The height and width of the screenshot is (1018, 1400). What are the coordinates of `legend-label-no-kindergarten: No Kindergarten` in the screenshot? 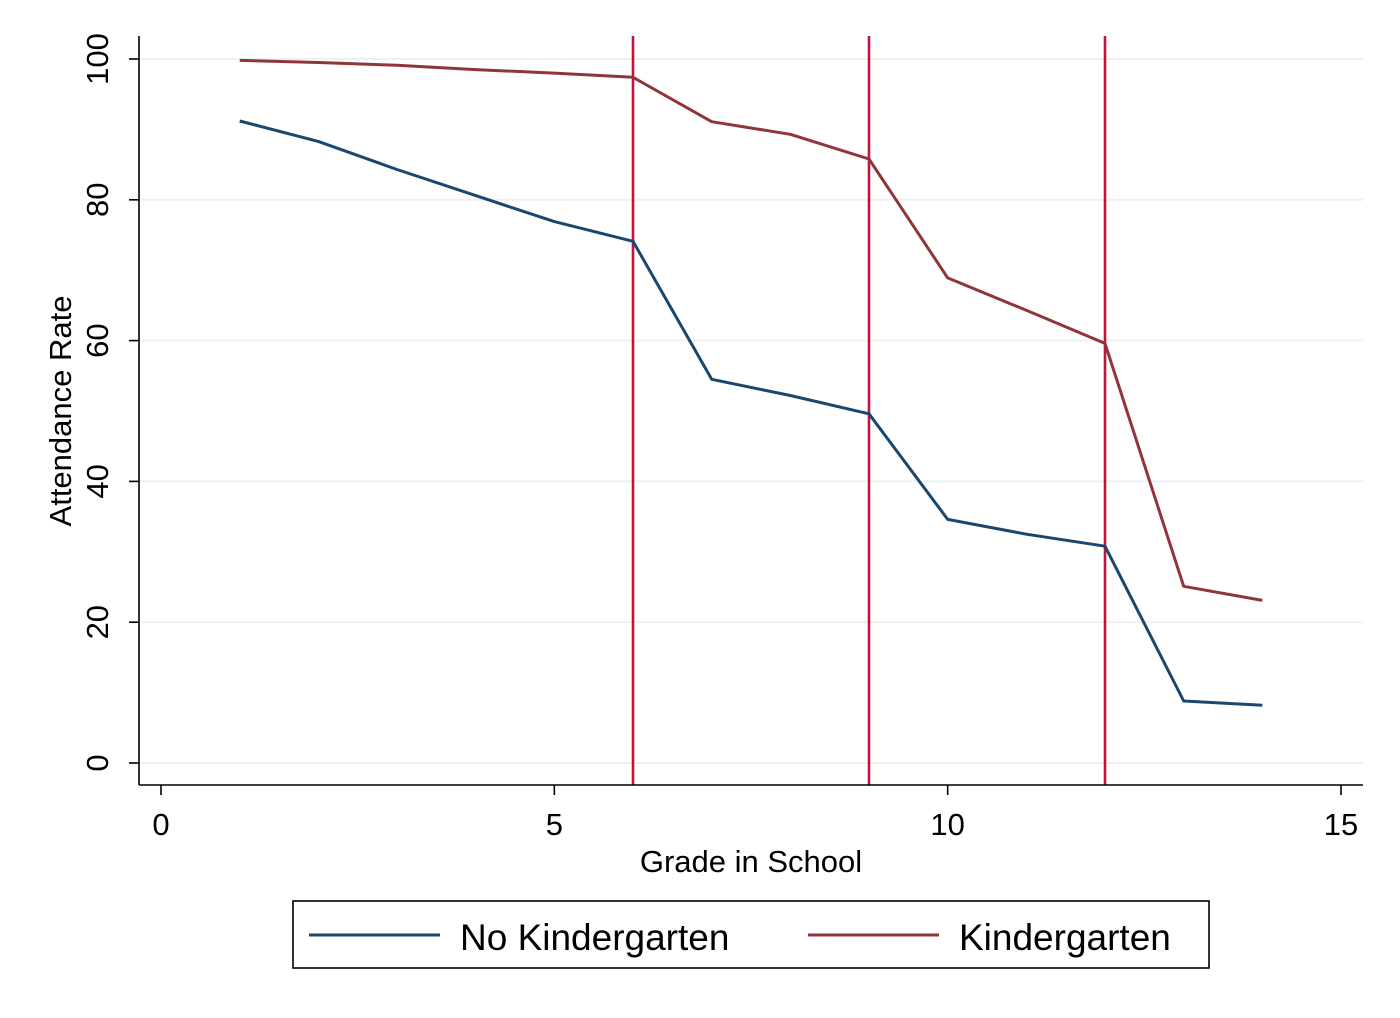 It's located at (594, 937).